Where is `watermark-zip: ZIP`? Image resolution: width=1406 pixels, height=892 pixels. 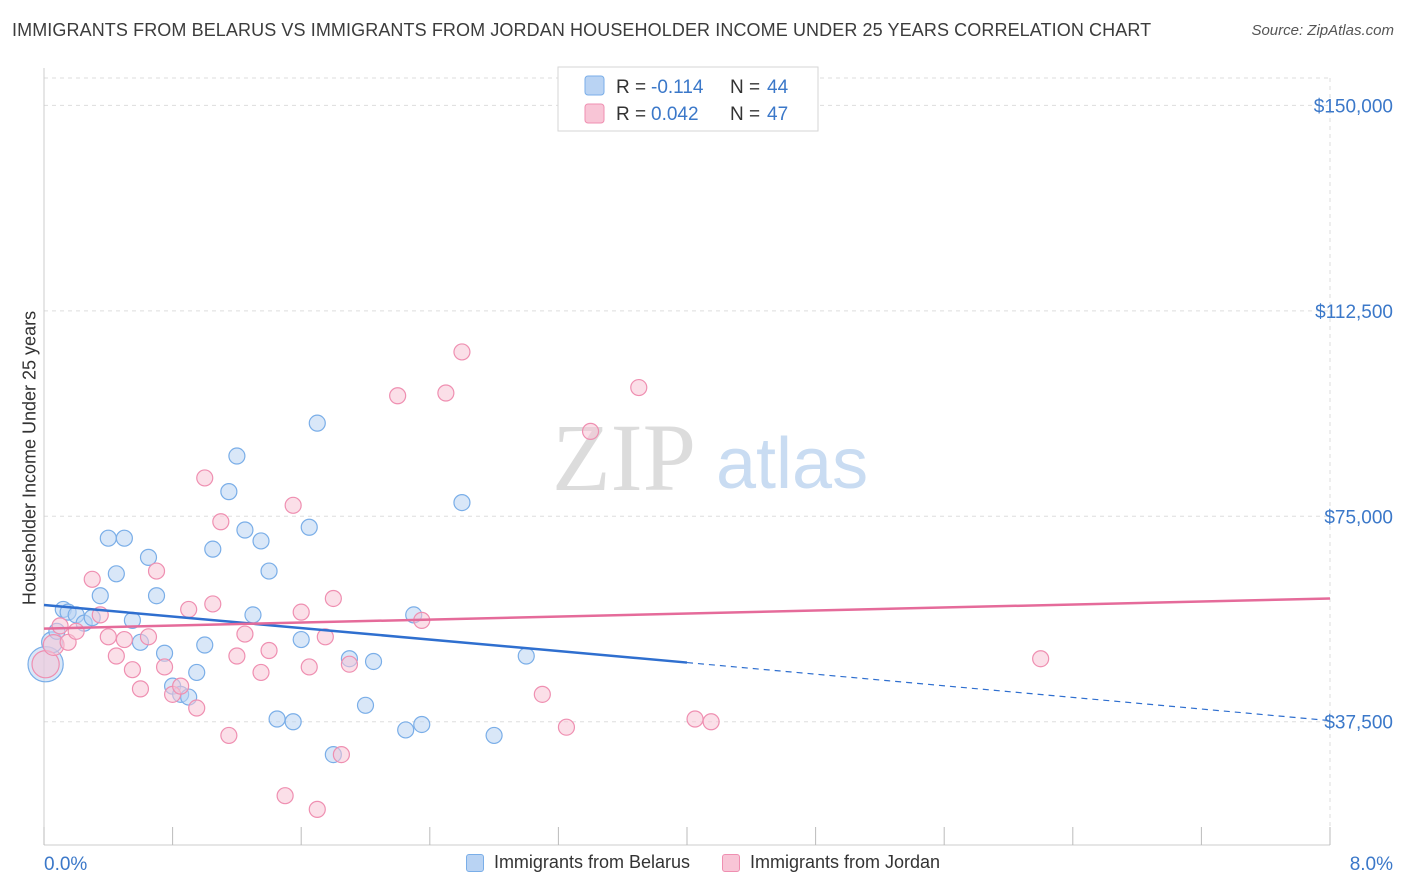 watermark-zip: ZIP is located at coordinates (624, 457).